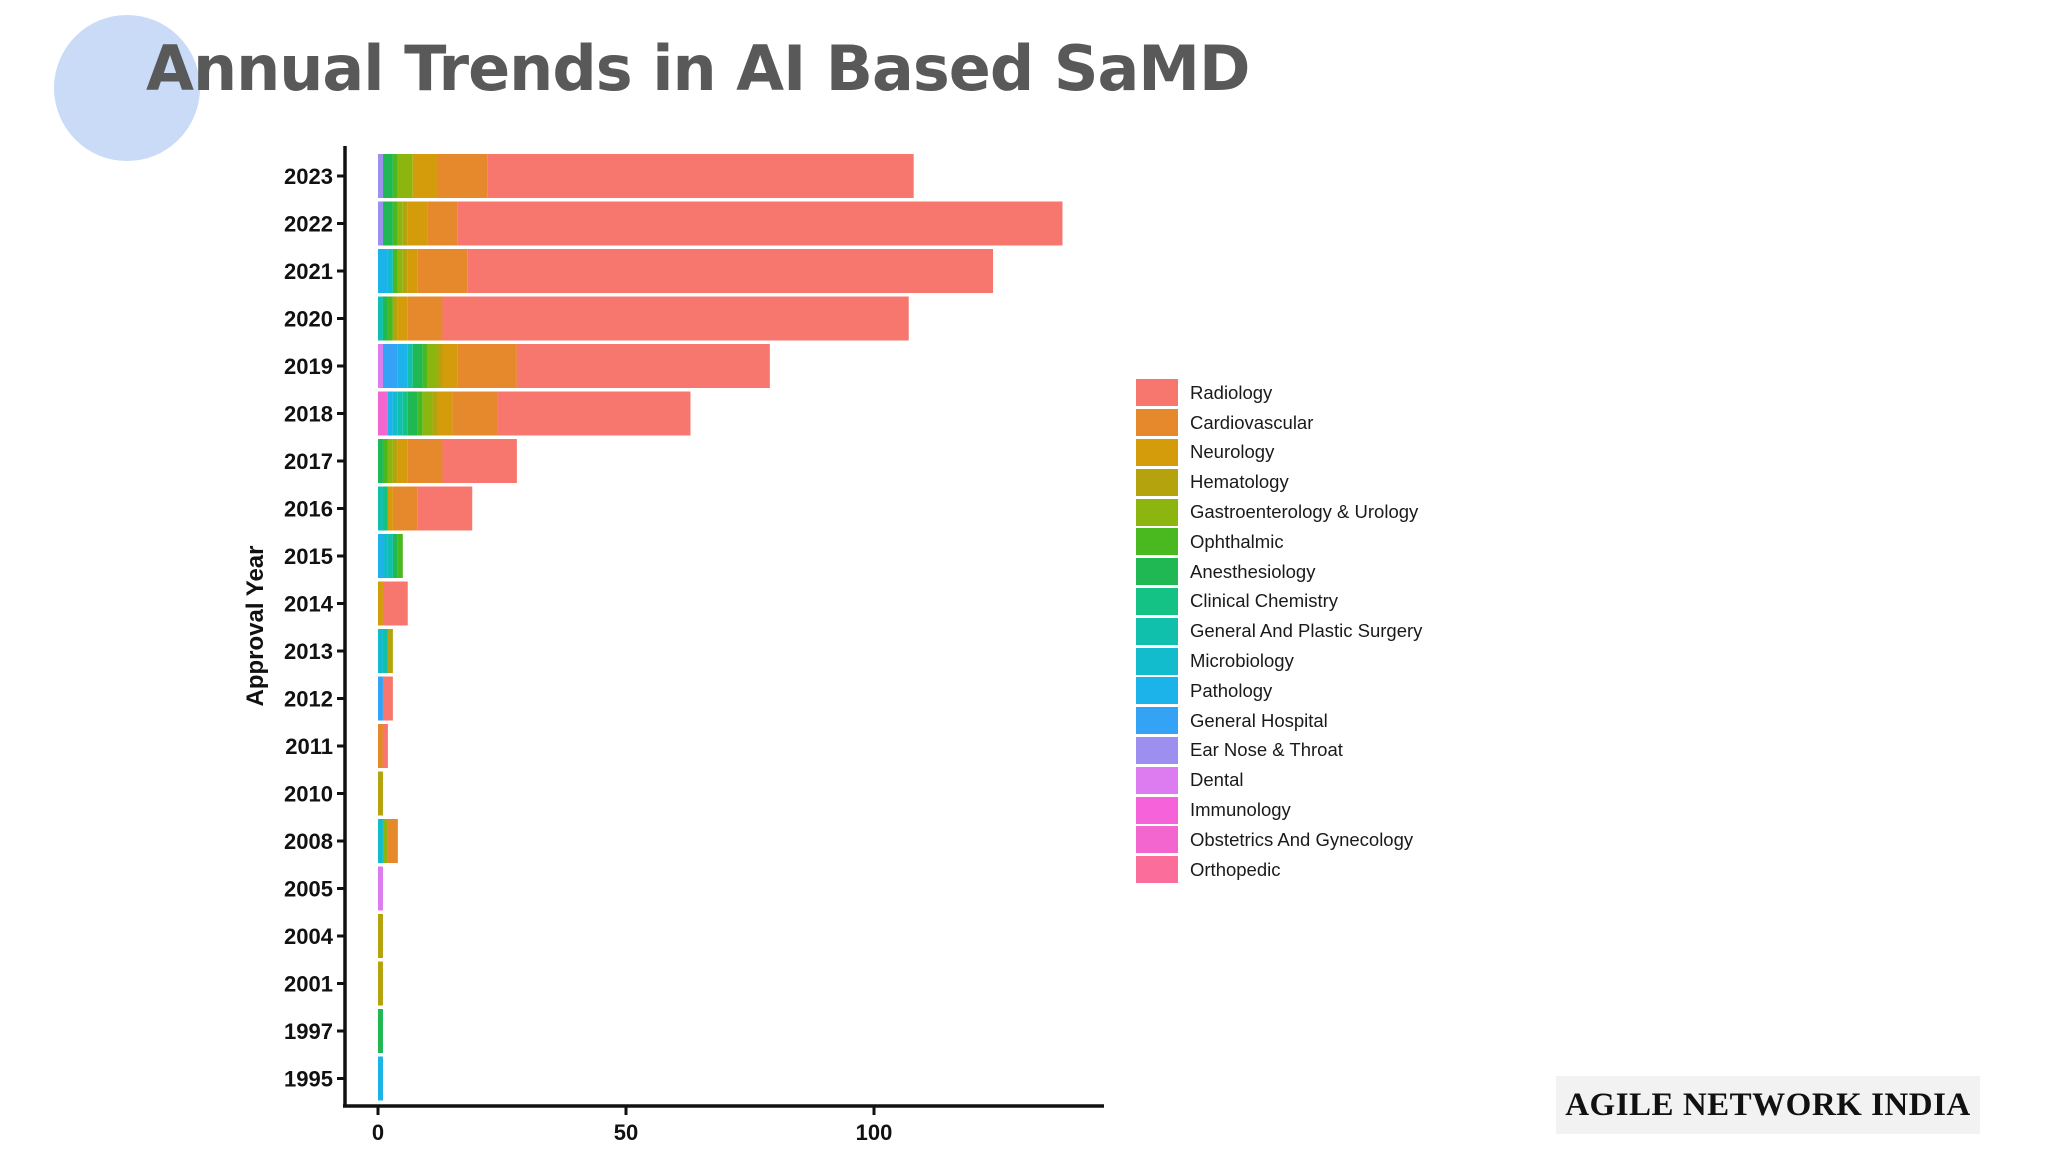 Image resolution: width=2048 pixels, height=1152 pixels. What do you see at coordinates (308, 509) in the screenshot?
I see `y-tick-label: 2016` at bounding box center [308, 509].